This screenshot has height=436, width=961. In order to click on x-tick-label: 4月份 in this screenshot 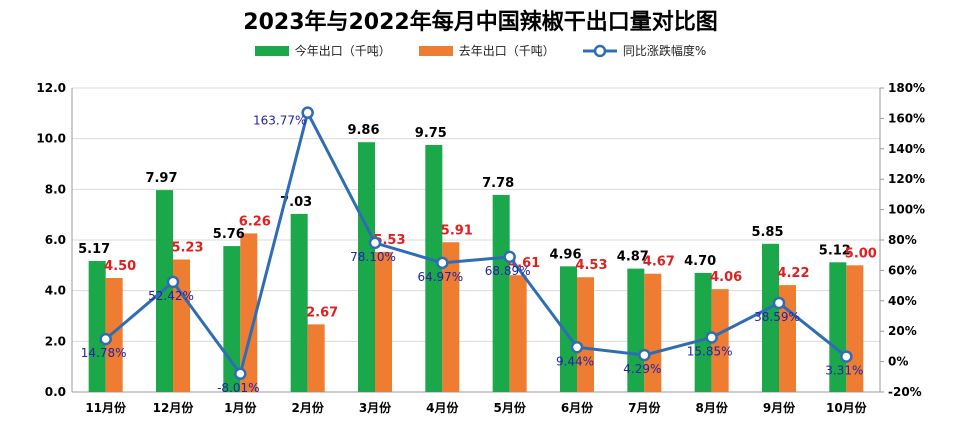, I will do `click(442, 407)`.